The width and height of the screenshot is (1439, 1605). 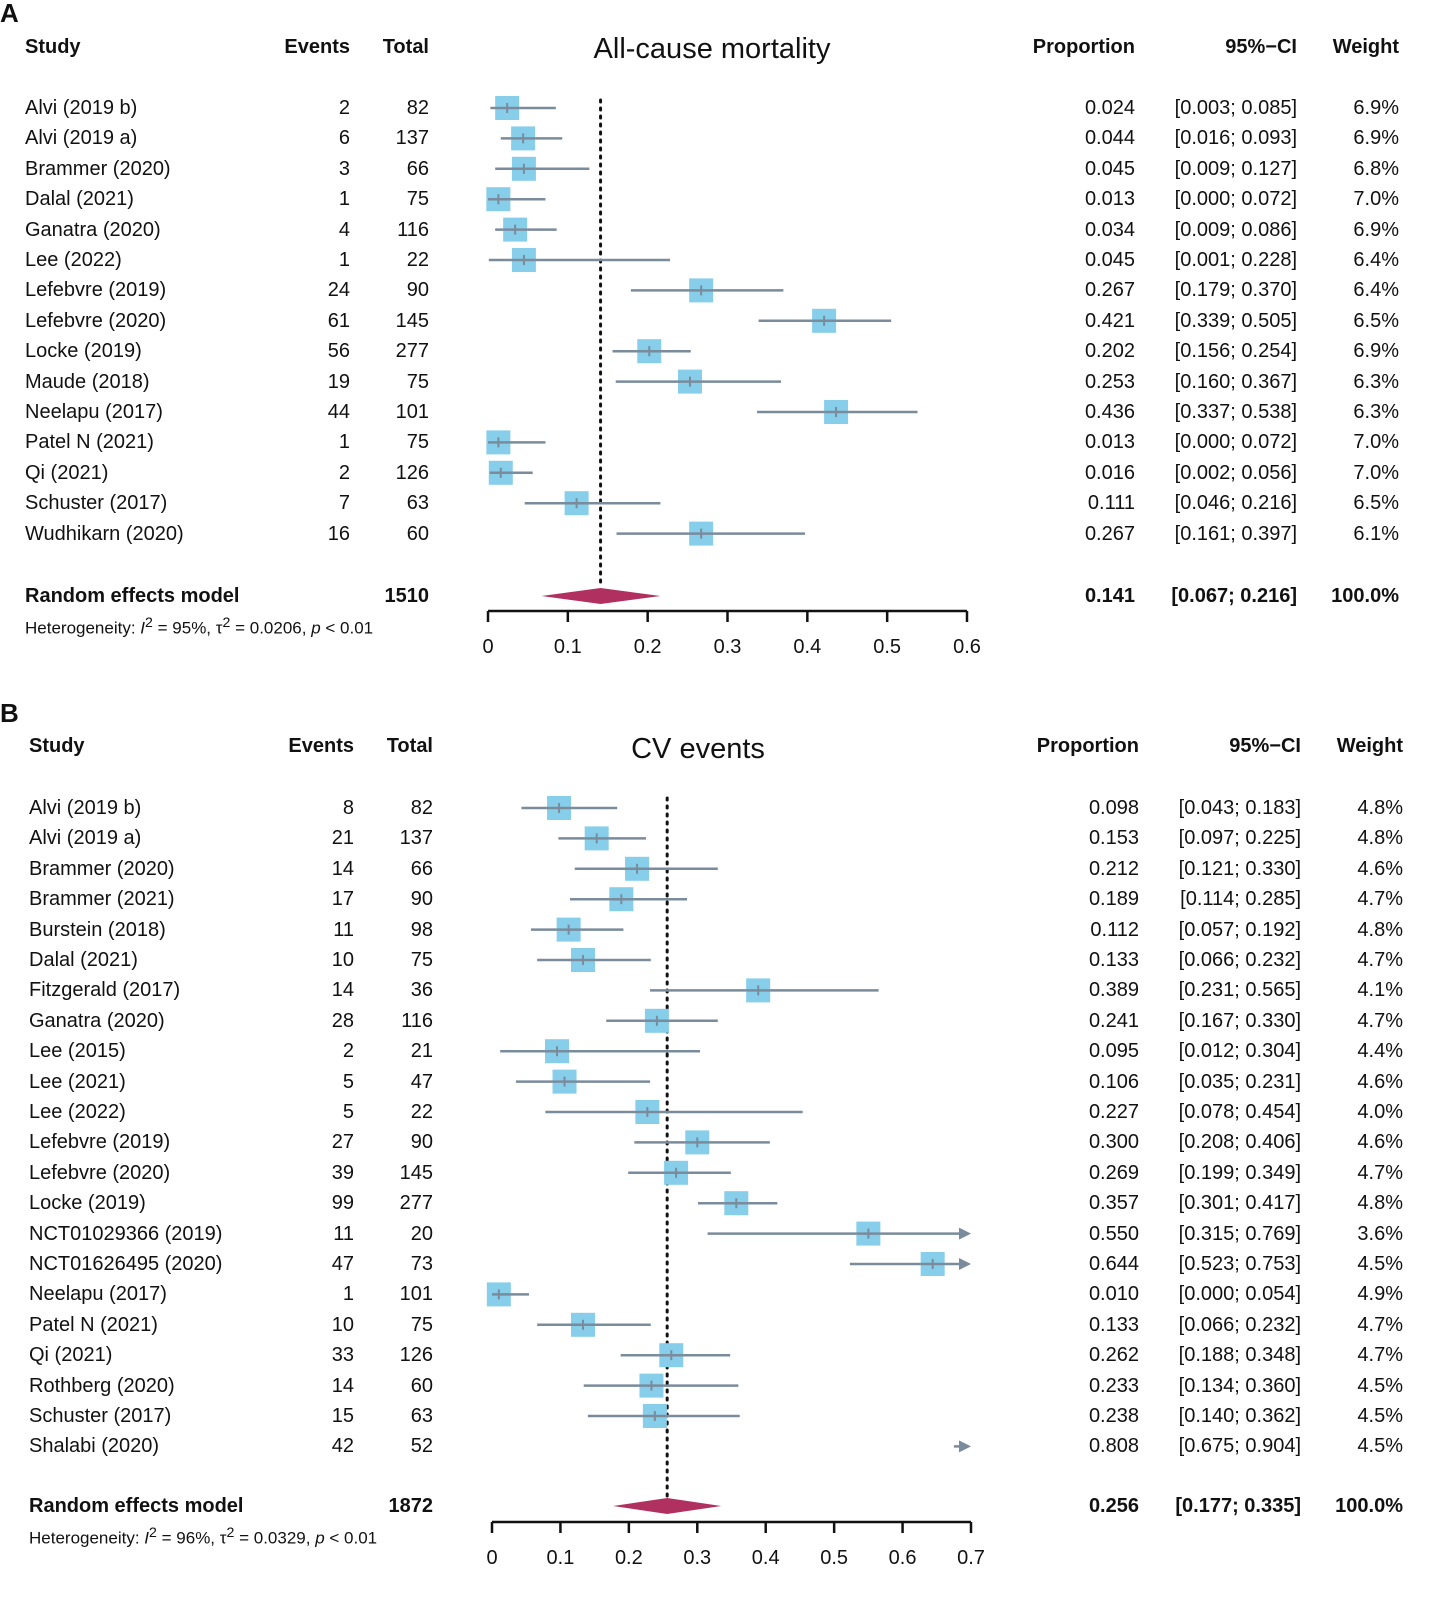 I want to click on proportion-value: 0.141, so click(x=1109, y=596).